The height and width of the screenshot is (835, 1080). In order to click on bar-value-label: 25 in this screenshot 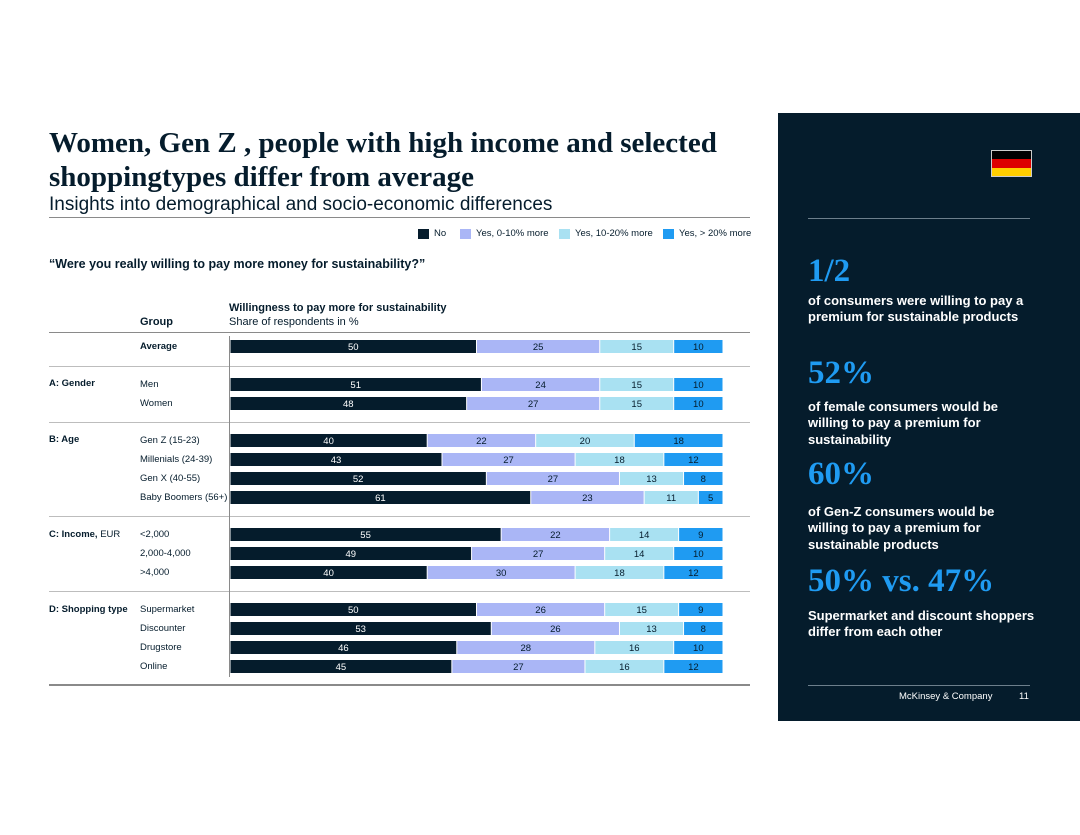, I will do `click(538, 347)`.